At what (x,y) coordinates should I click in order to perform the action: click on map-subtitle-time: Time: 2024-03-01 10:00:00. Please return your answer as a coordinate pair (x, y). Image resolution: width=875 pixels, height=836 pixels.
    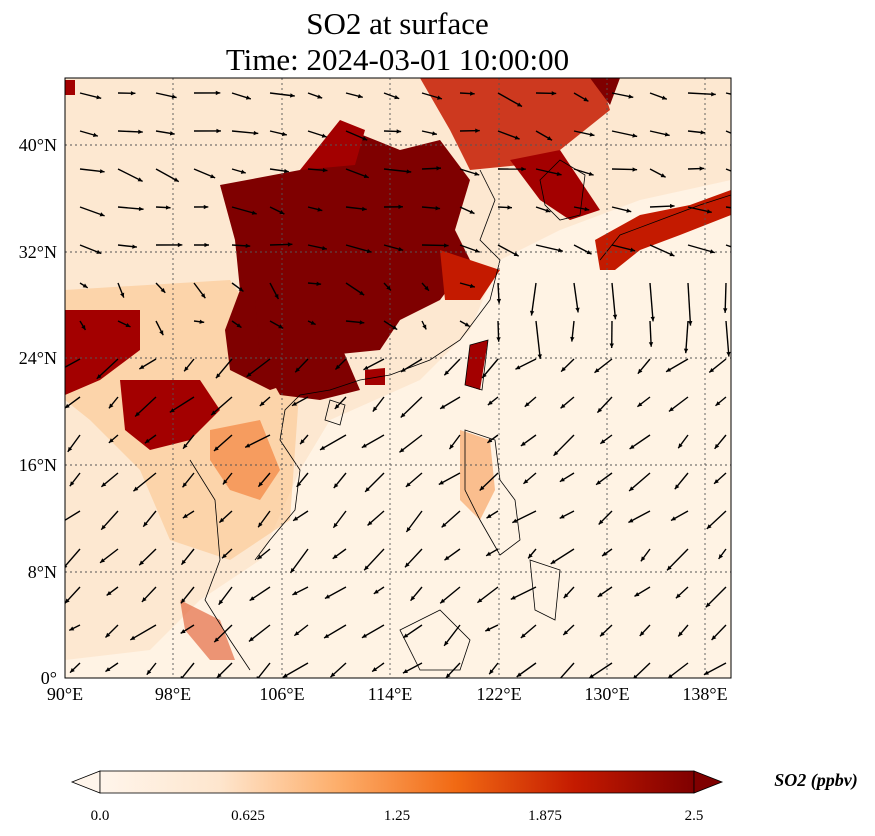
    Looking at the image, I should click on (397, 59).